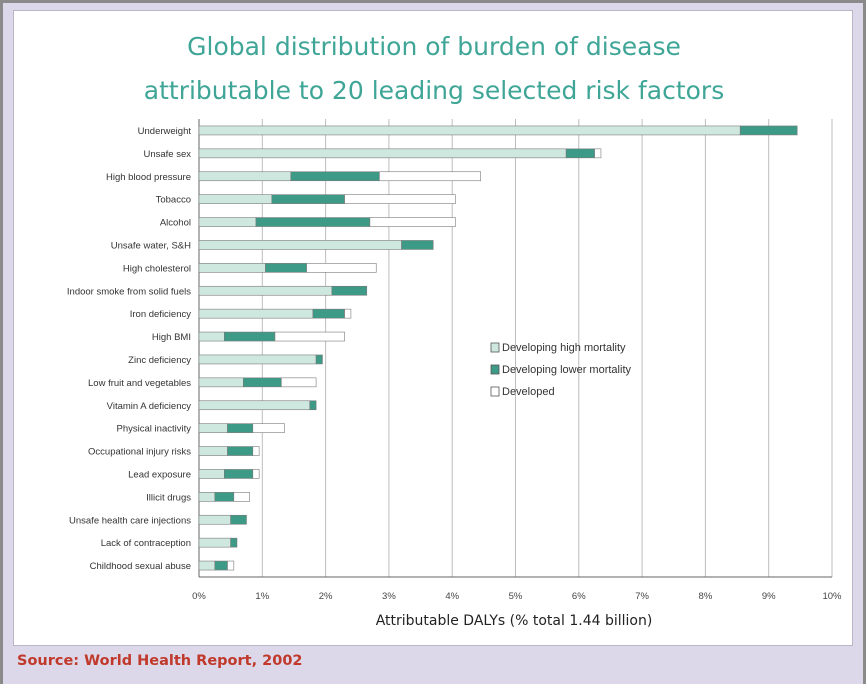 This screenshot has width=866, height=684. I want to click on x-tick-label: 5%, so click(516, 596).